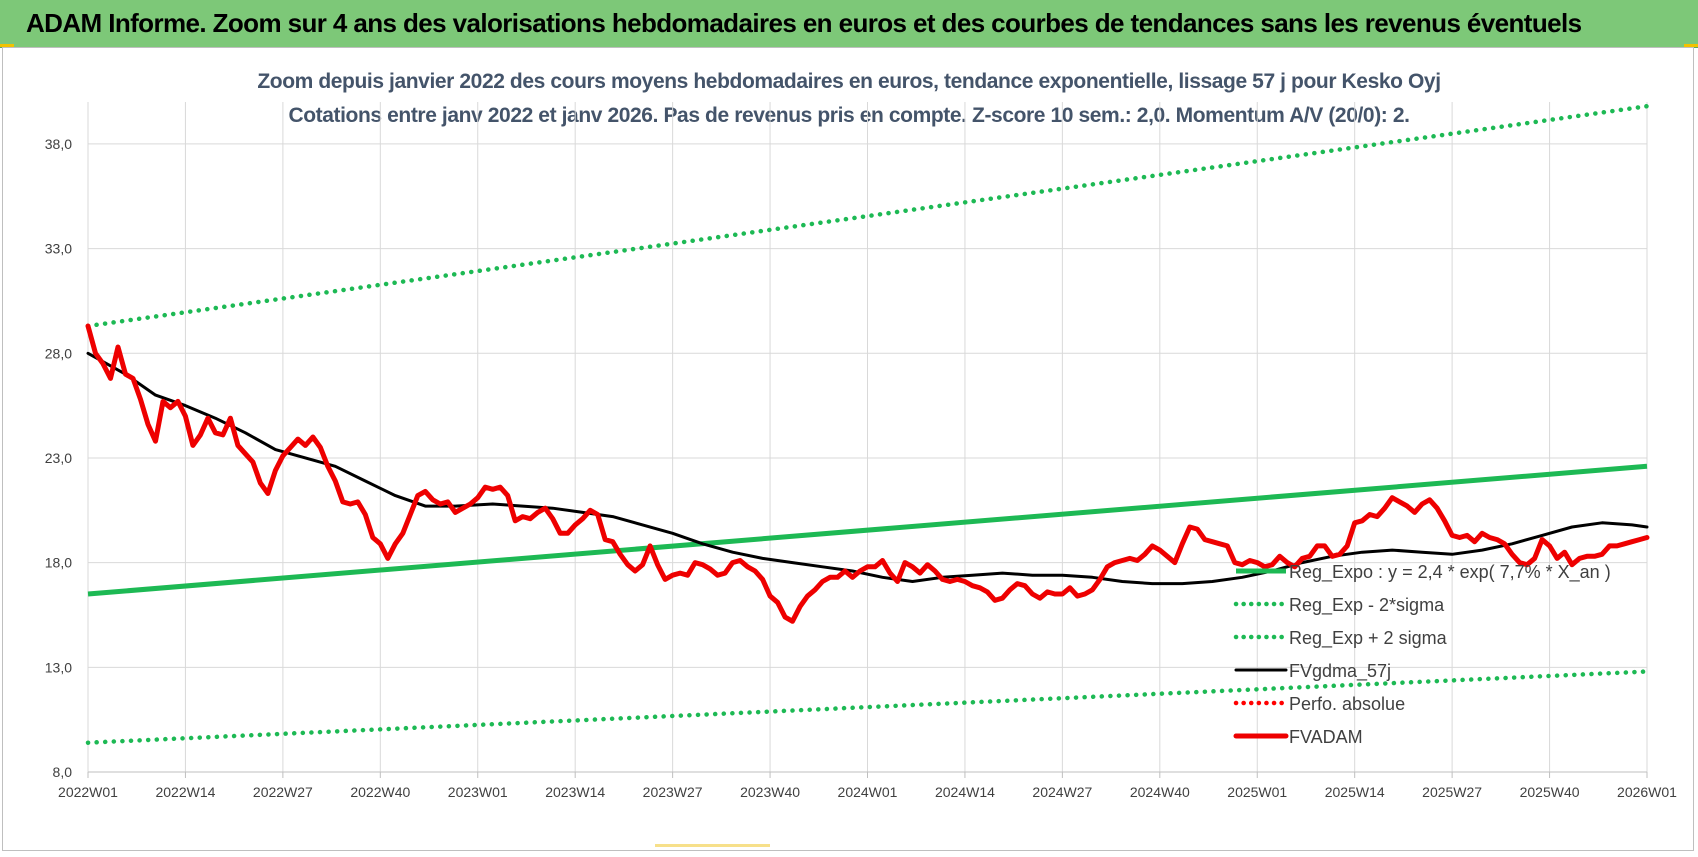  Describe the element at coordinates (867, 530) in the screenshot. I see `series-line-reg-expo-y-2-4-exp-7-7-x-an-` at that location.